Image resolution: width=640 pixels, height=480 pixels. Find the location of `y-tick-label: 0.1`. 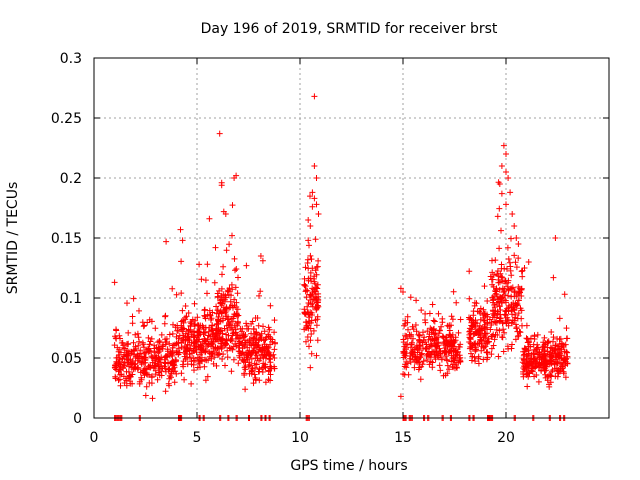

y-tick-label: 0.1 is located at coordinates (71, 299).